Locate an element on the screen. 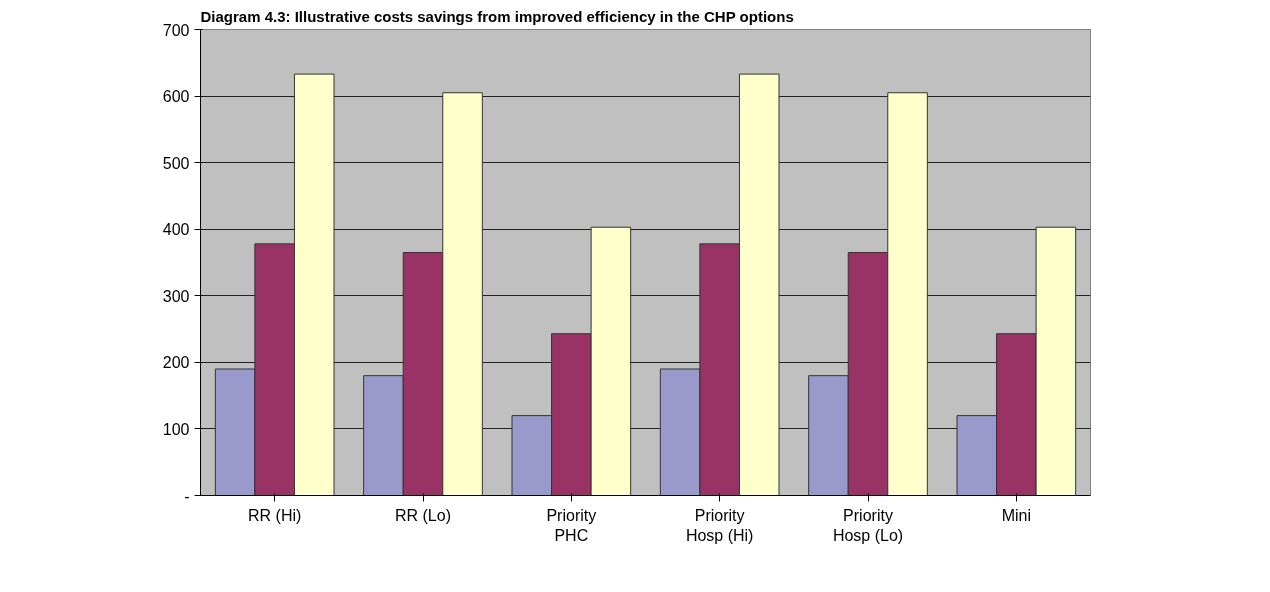 The width and height of the screenshot is (1270, 592). y-tick-label: 200 is located at coordinates (176, 363).